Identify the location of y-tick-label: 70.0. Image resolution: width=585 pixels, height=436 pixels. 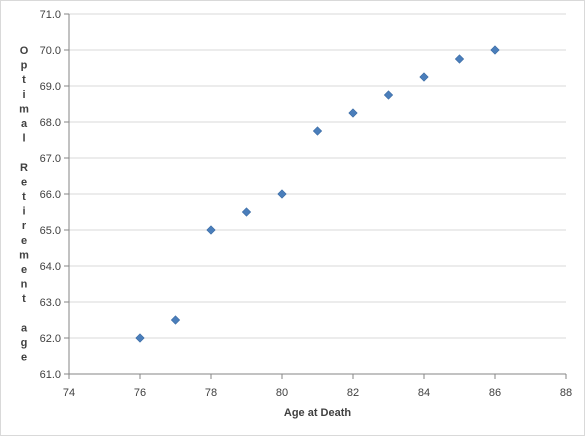
(50, 51).